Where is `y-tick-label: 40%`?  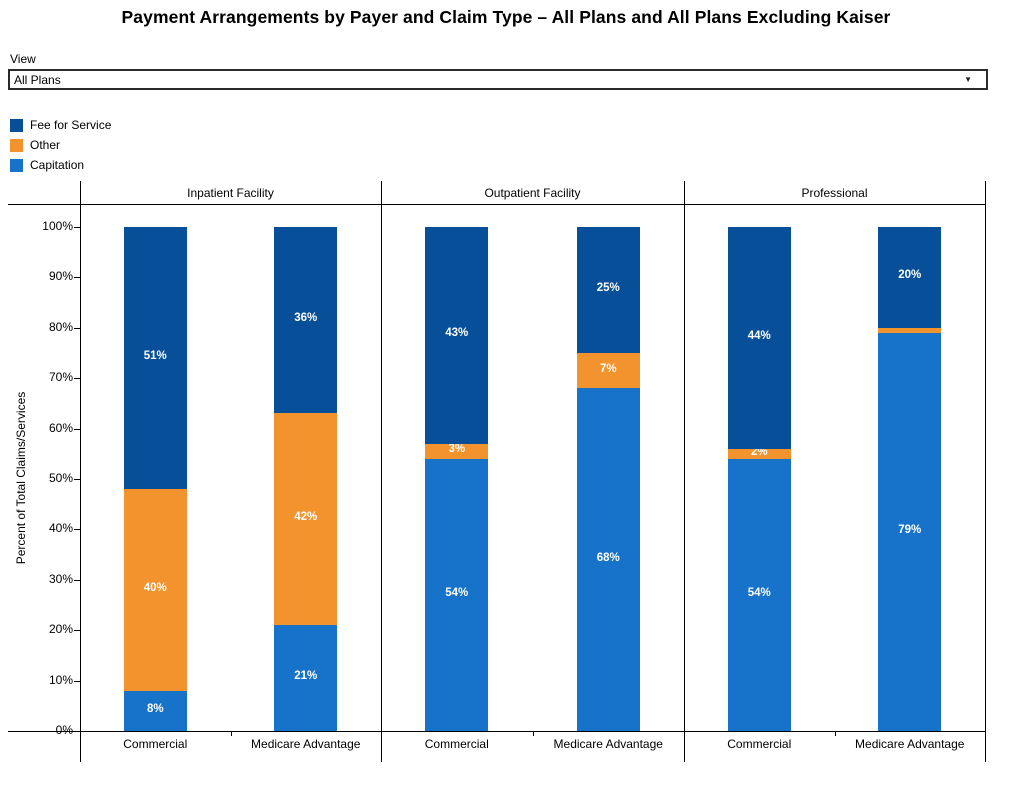
y-tick-label: 40% is located at coordinates (60, 528).